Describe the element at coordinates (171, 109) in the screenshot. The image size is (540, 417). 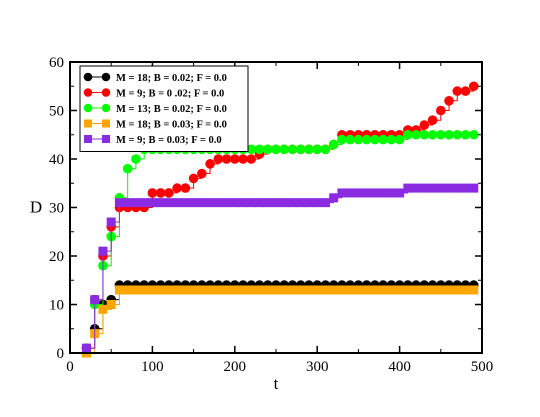
I see `legend-label-2: M = 13; B = 0.02; F = 0.0` at that location.